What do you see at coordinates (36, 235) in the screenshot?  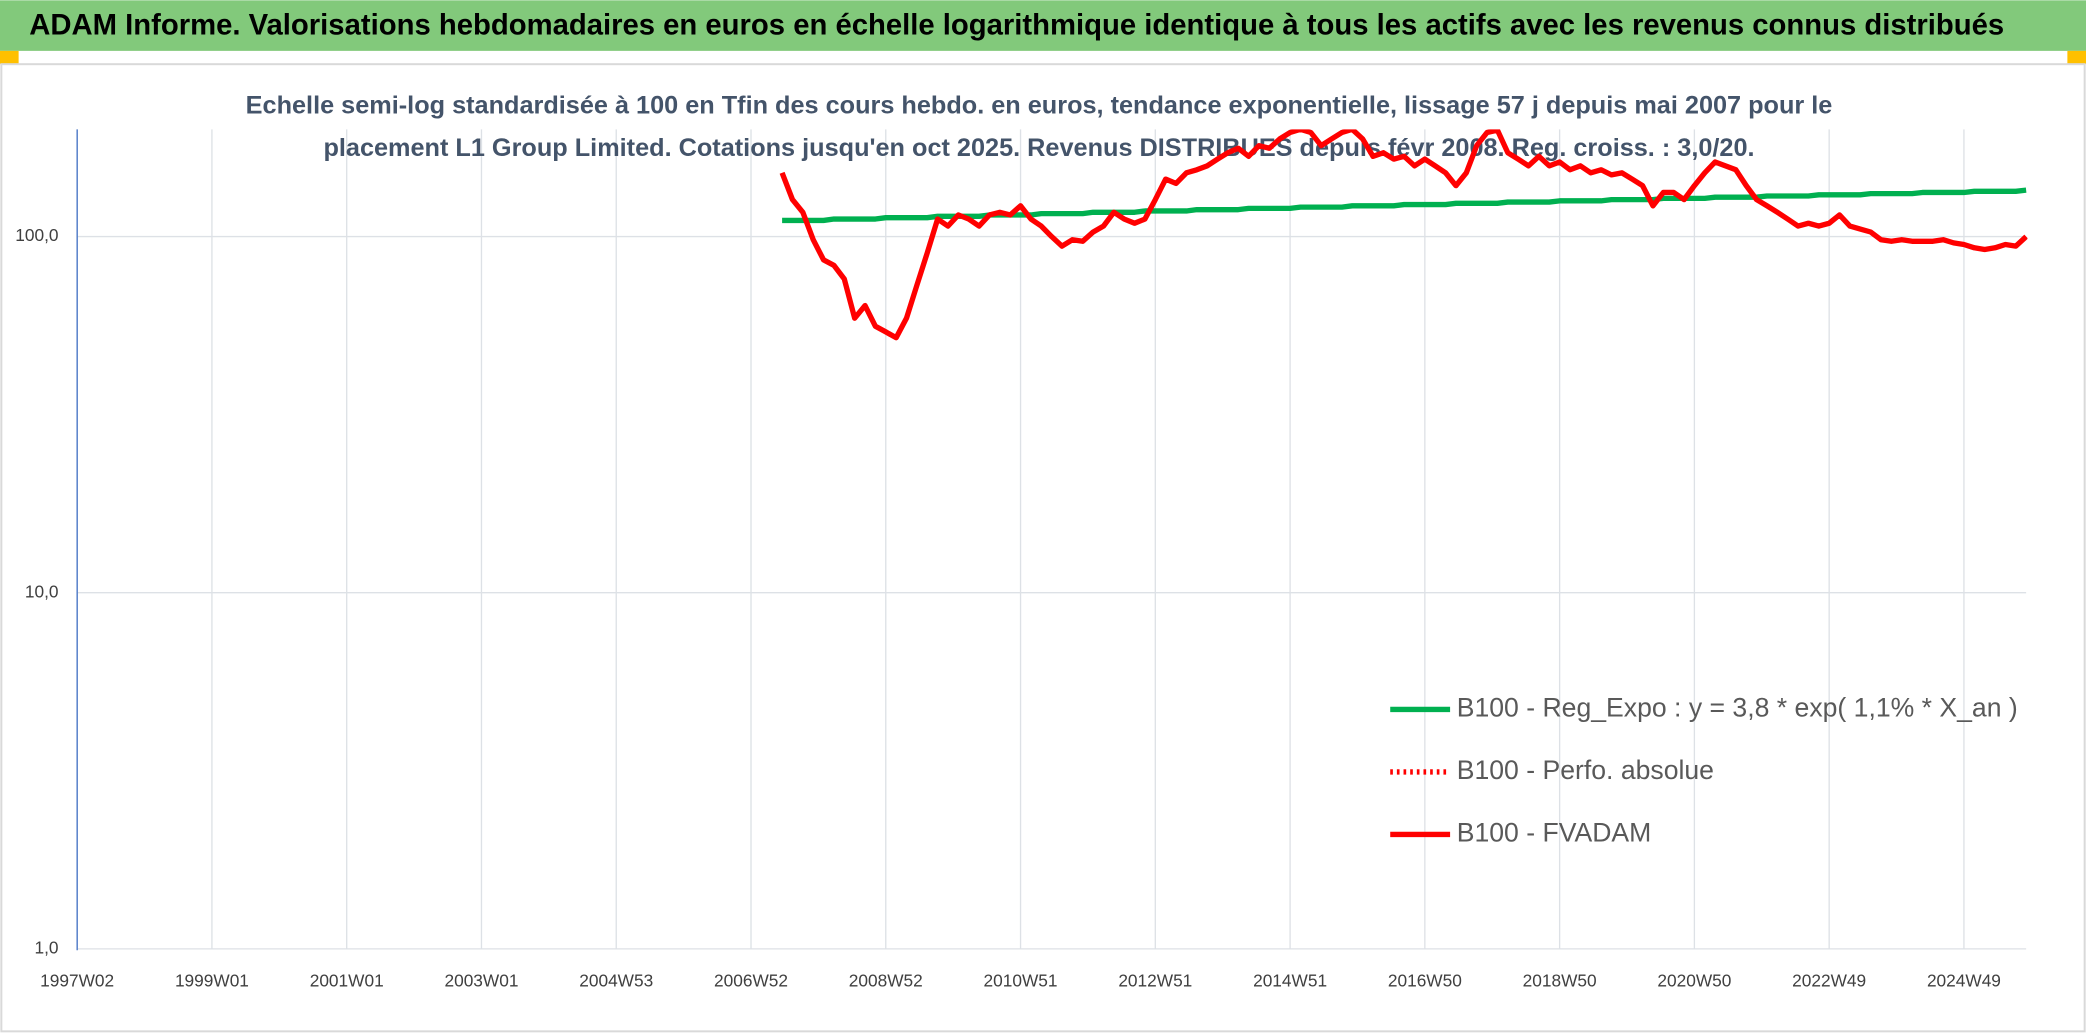 I see `y-tick-label: 100,0` at bounding box center [36, 235].